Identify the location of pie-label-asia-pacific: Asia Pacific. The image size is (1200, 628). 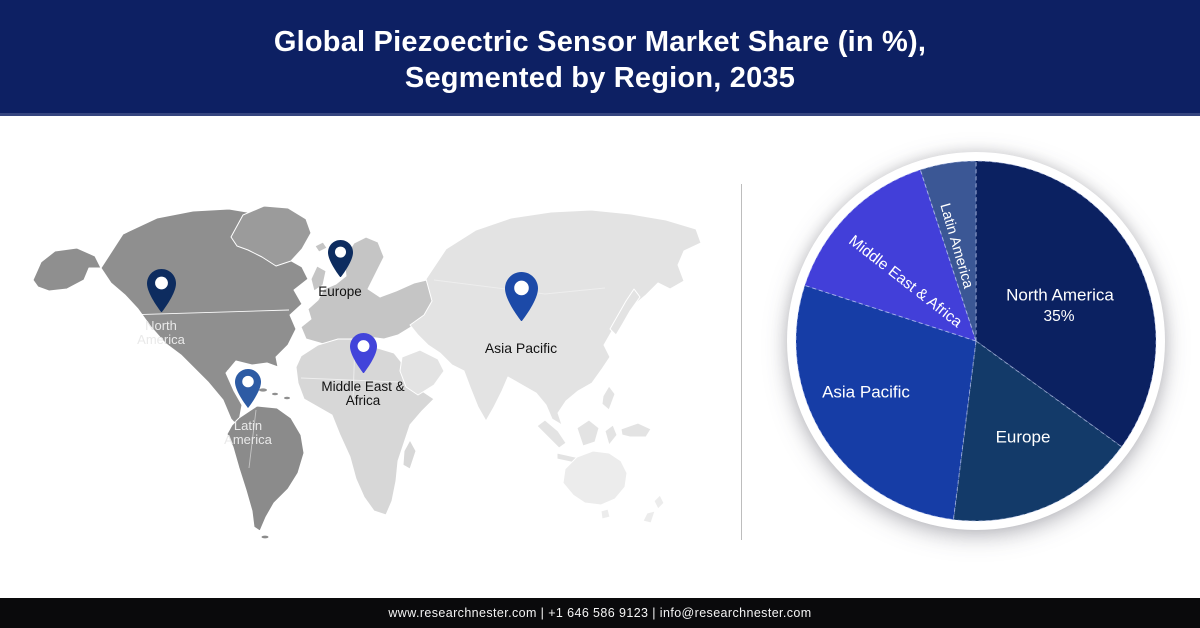
(866, 391).